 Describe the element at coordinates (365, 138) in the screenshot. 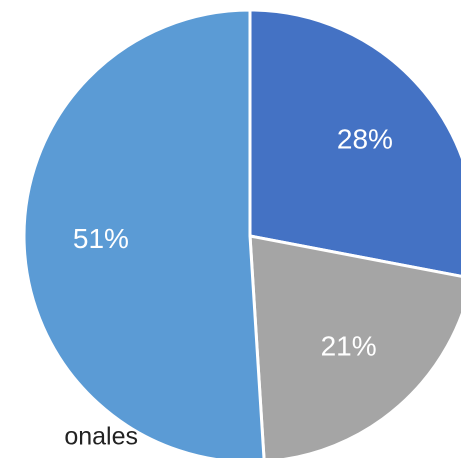

I see `data-label: 28%` at that location.